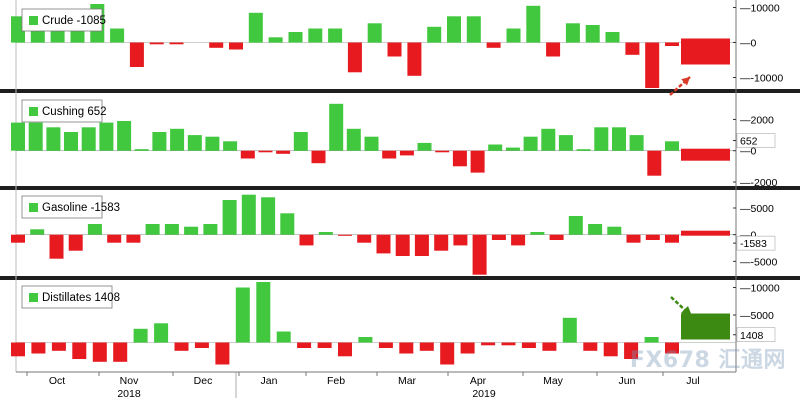  I want to click on x-tick-label: Oct, so click(57, 381).